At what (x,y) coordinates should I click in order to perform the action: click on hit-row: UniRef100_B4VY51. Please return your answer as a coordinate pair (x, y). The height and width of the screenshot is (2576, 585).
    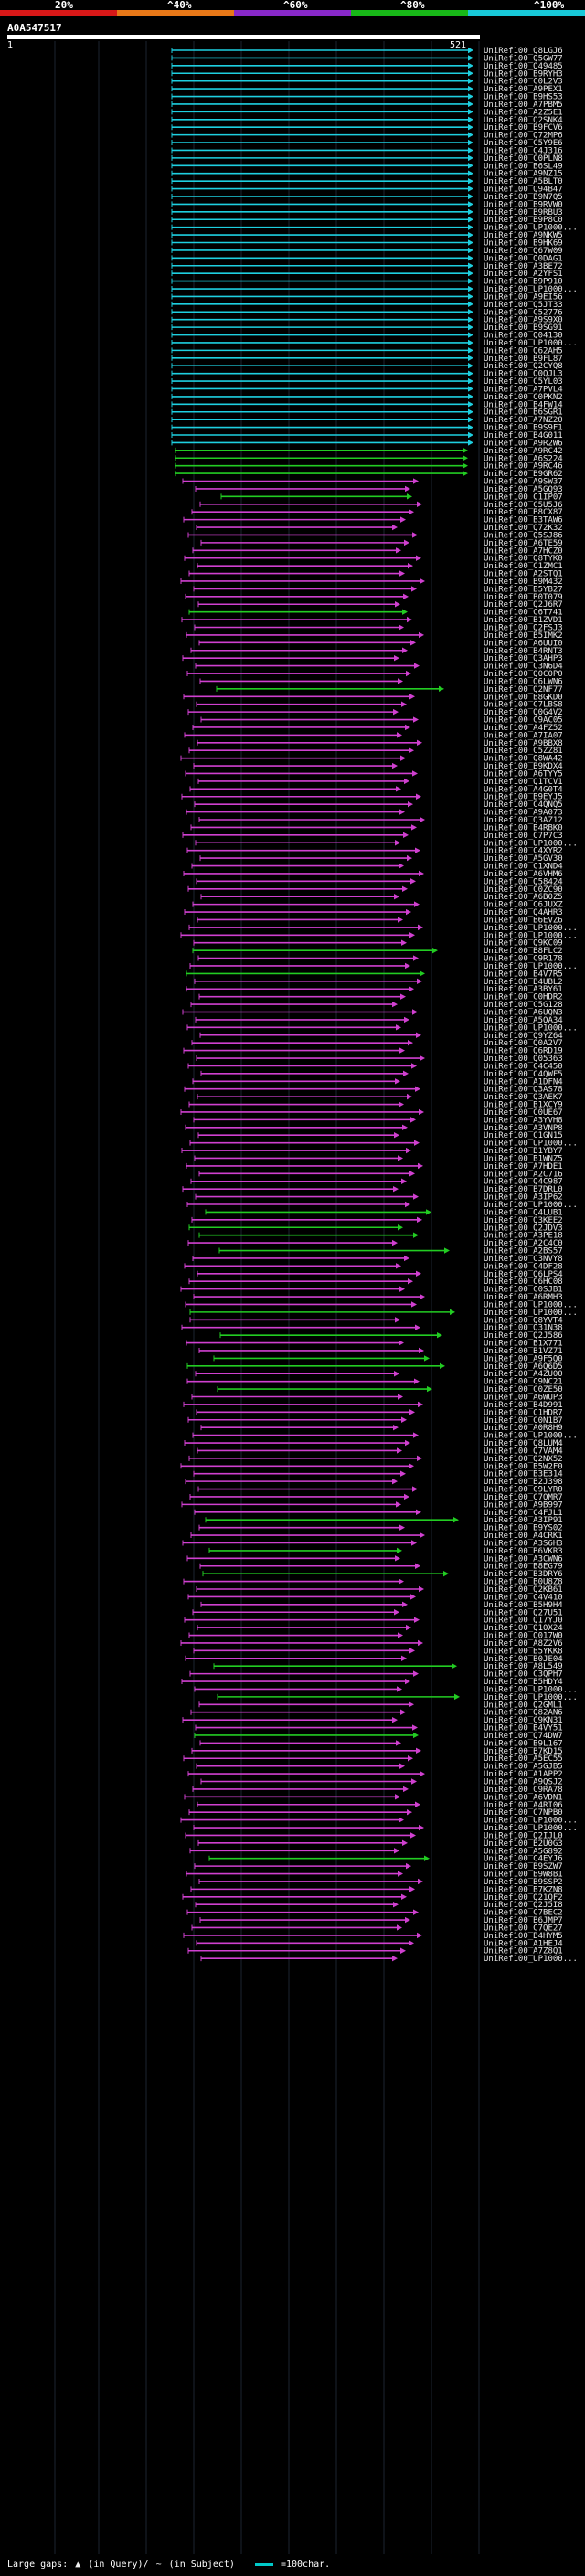
    Looking at the image, I should click on (379, 1728).